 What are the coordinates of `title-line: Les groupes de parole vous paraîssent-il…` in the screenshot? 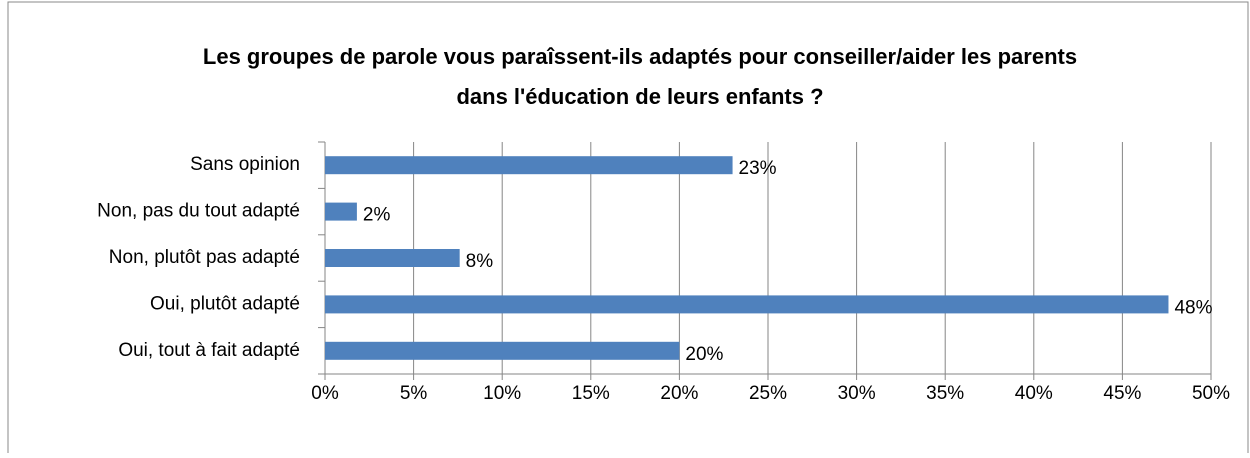 It's located at (640, 56).